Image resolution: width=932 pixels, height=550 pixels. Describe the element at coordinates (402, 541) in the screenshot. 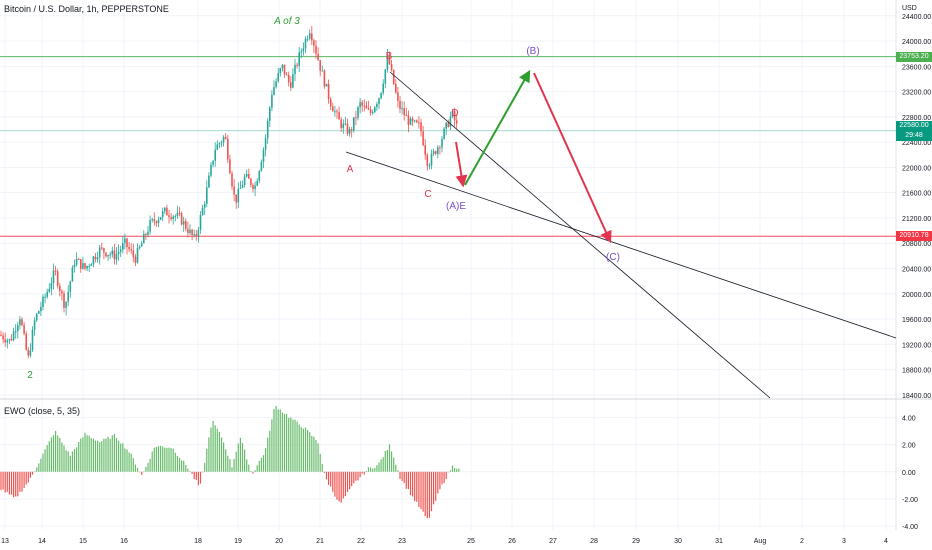

I see `x-tick-label: 23` at that location.